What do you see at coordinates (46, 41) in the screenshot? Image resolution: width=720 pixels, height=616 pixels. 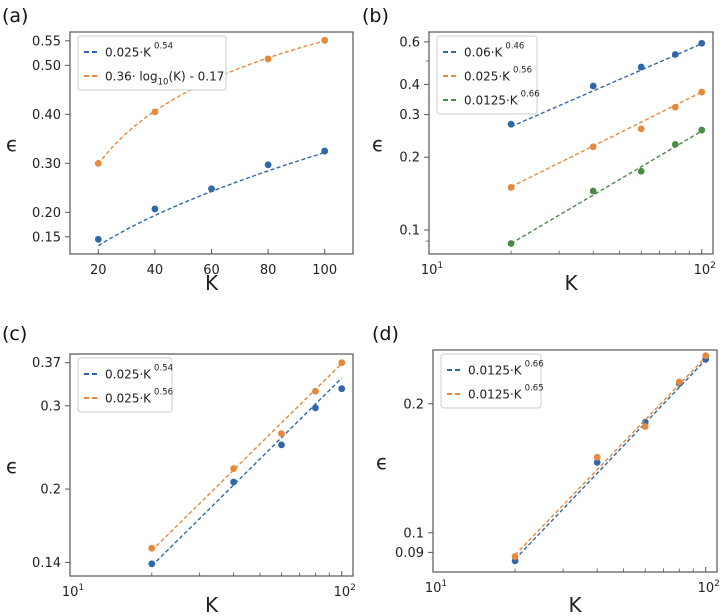 I see `y-tick-label: 0.55` at bounding box center [46, 41].